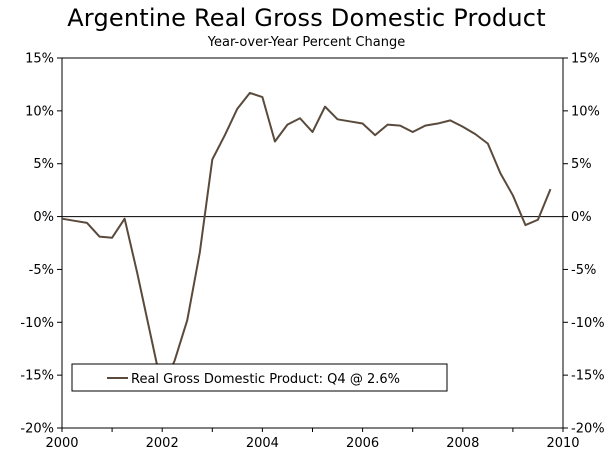 Image resolution: width=613 pixels, height=455 pixels. I want to click on y-tick-label-left: -5%, so click(41, 270).